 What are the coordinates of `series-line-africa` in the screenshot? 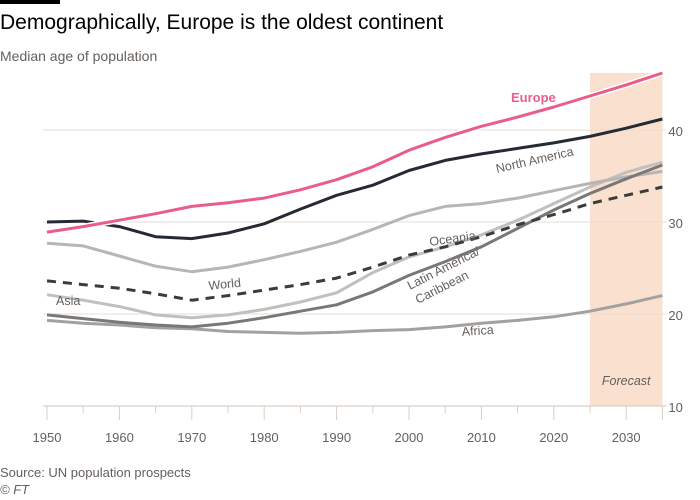 It's located at (354, 314).